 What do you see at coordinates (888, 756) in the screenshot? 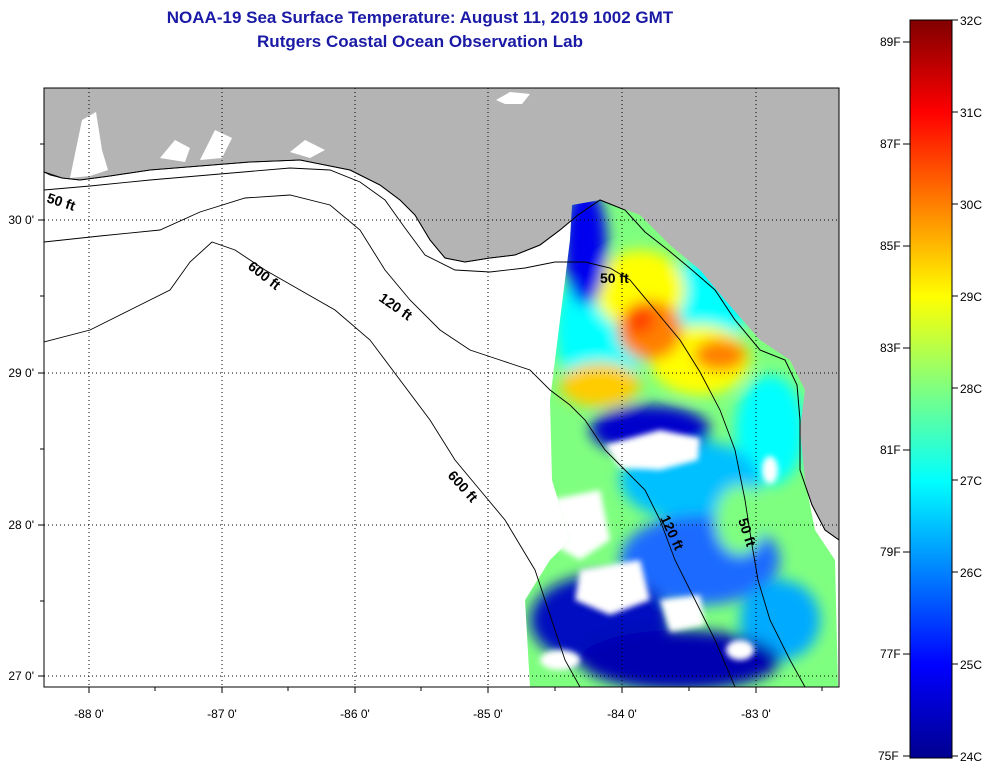
I see `colorbar-f-label: 75F` at bounding box center [888, 756].